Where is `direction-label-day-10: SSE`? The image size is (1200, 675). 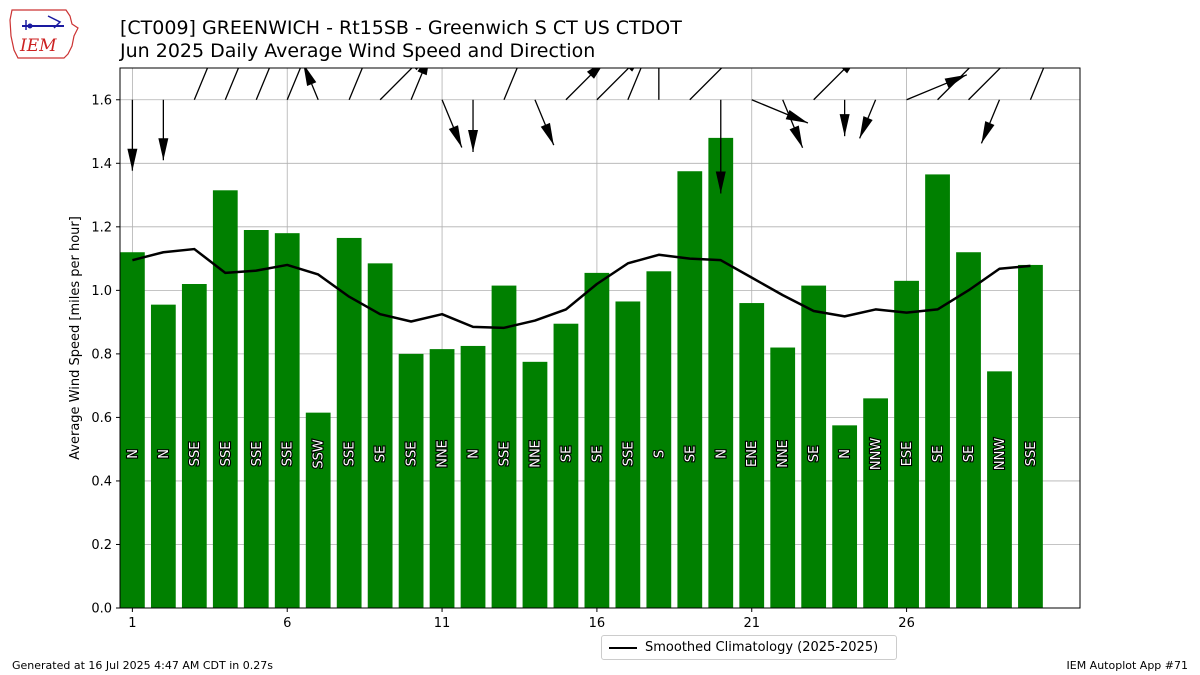 direction-label-day-10: SSE is located at coordinates (412, 454).